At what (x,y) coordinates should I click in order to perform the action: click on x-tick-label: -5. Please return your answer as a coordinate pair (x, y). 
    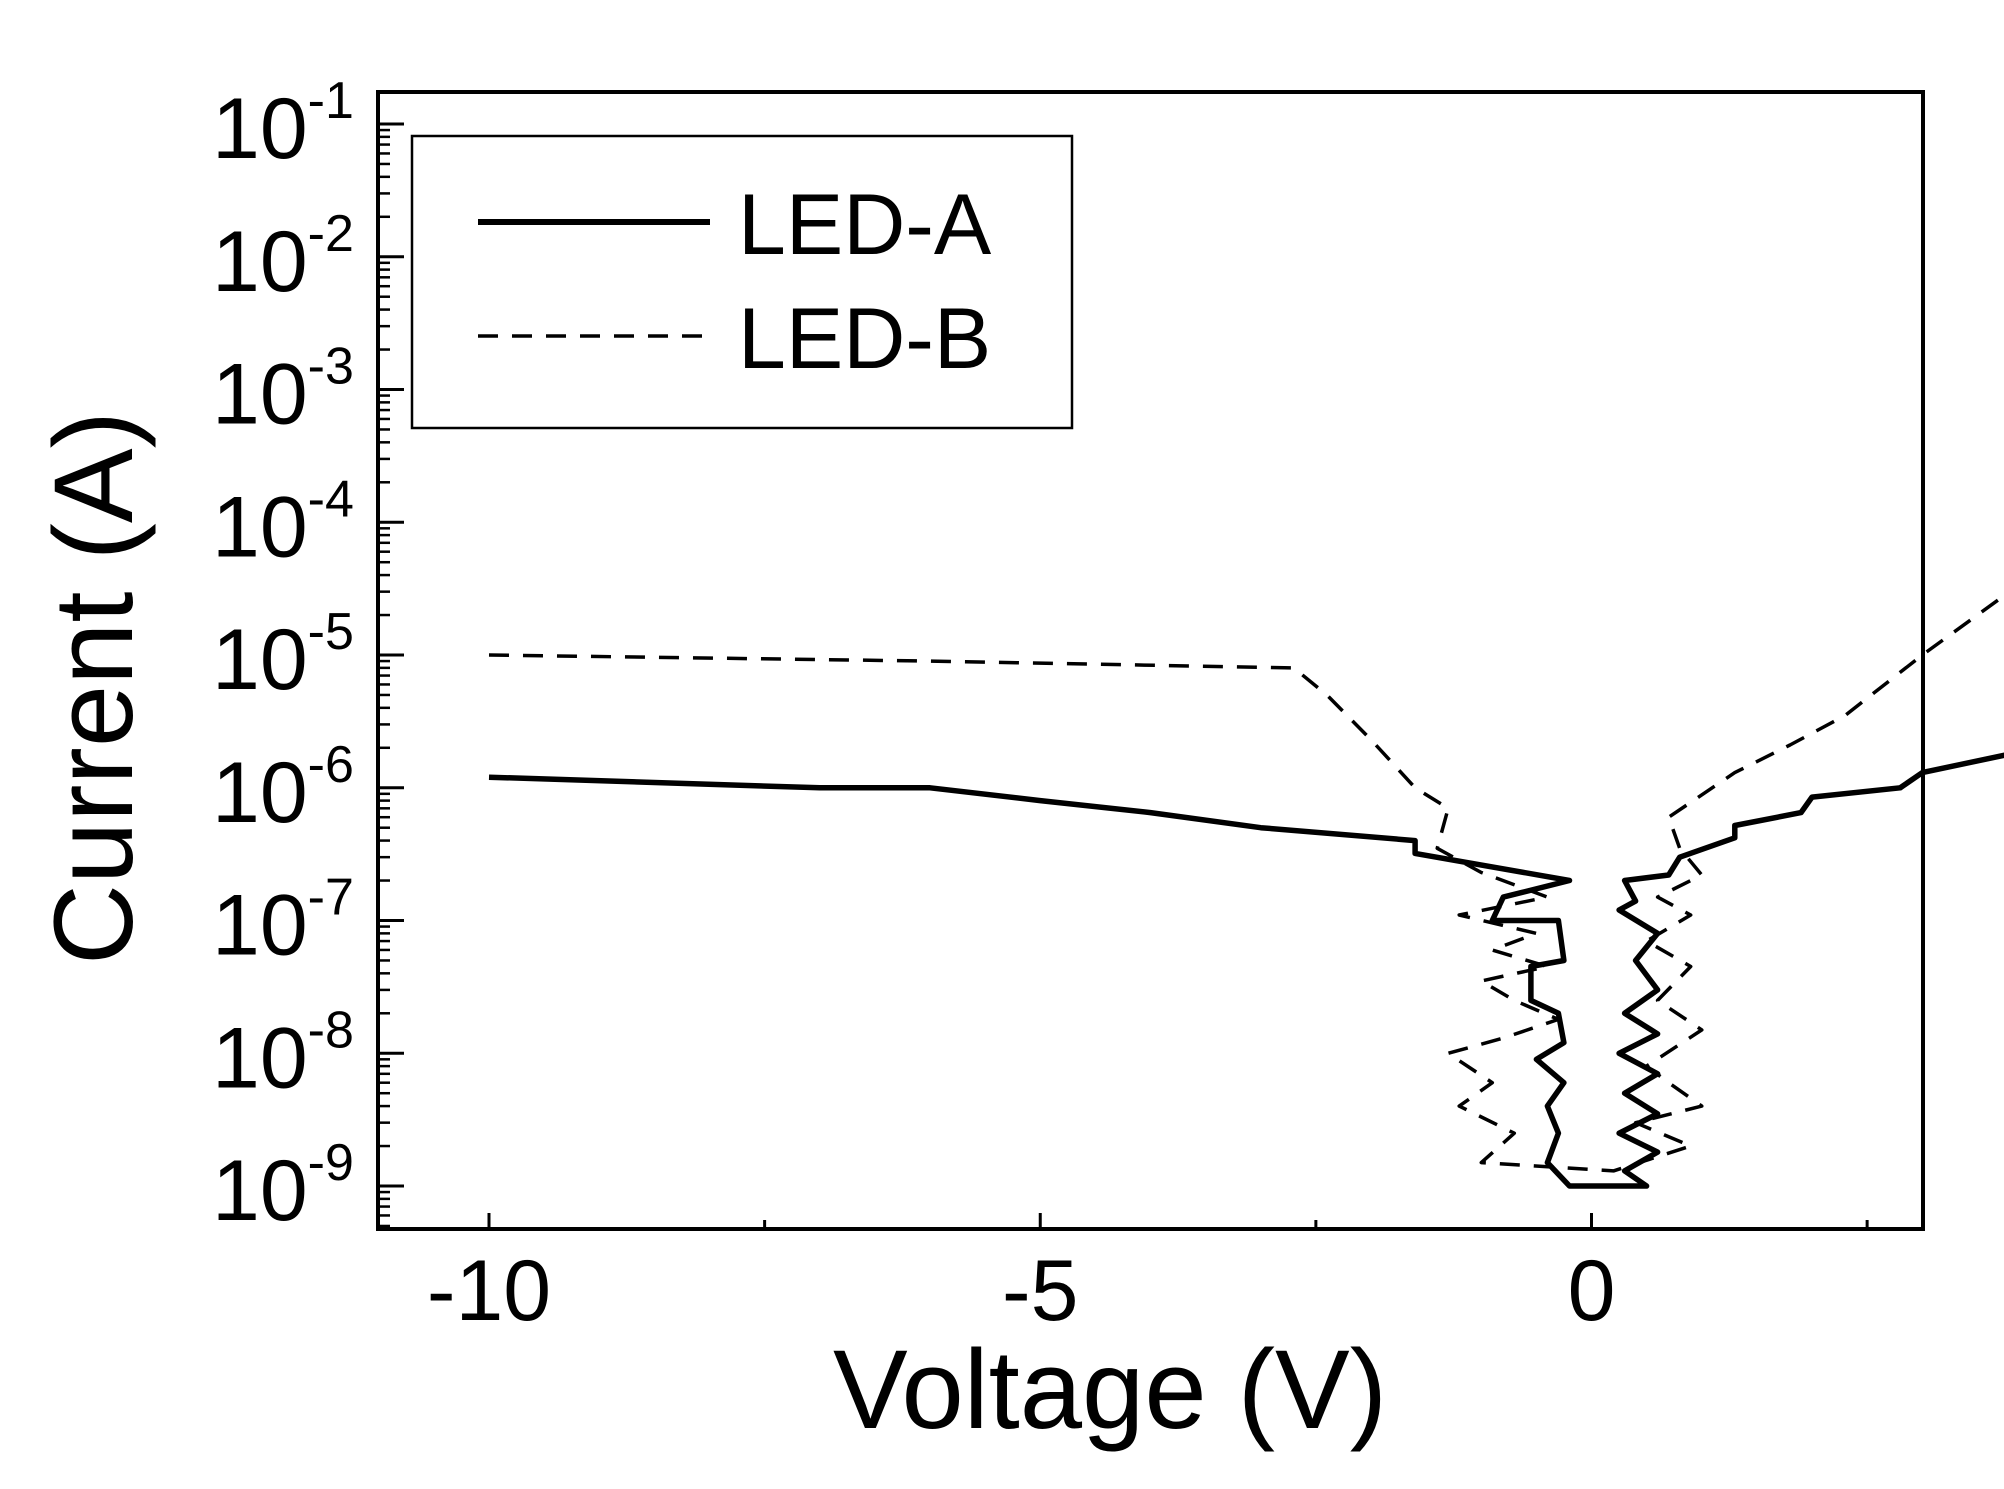
    Looking at the image, I should click on (1040, 1291).